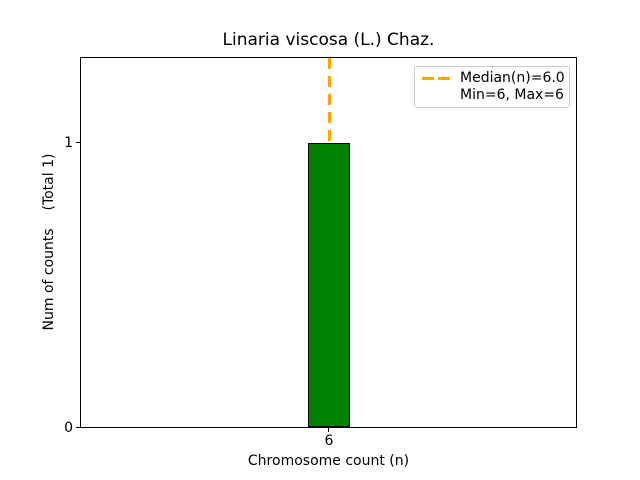 The image size is (640, 480). What do you see at coordinates (68, 143) in the screenshot?
I see `y-tick-label-1: 1` at bounding box center [68, 143].